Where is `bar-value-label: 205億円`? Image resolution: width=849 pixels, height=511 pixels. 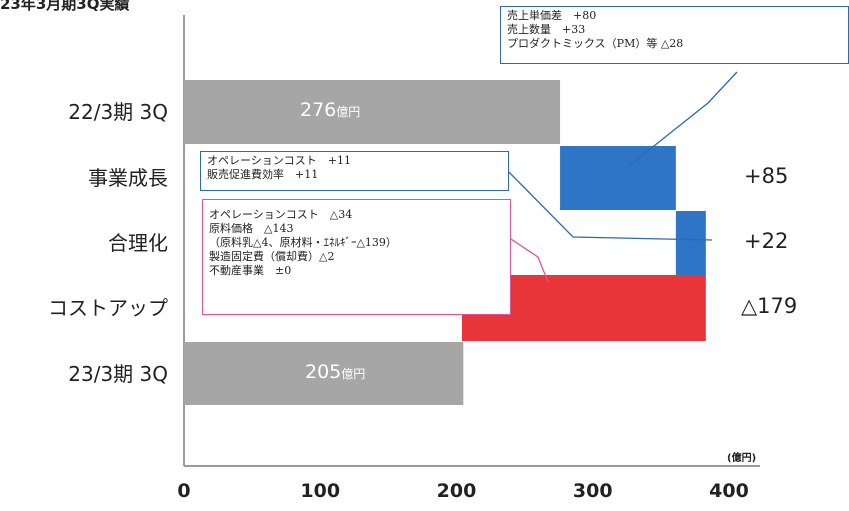
bar-value-label: 205億円 is located at coordinates (335, 371).